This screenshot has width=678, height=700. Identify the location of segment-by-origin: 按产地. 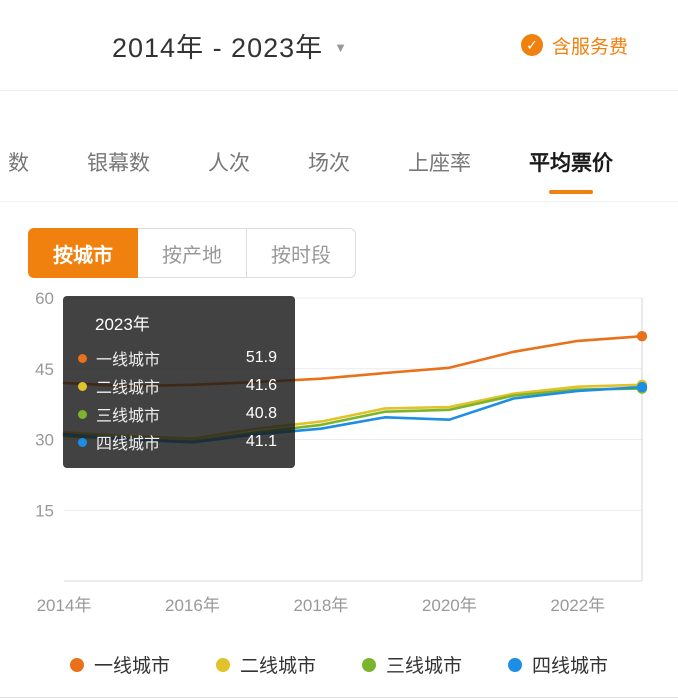
(192, 253).